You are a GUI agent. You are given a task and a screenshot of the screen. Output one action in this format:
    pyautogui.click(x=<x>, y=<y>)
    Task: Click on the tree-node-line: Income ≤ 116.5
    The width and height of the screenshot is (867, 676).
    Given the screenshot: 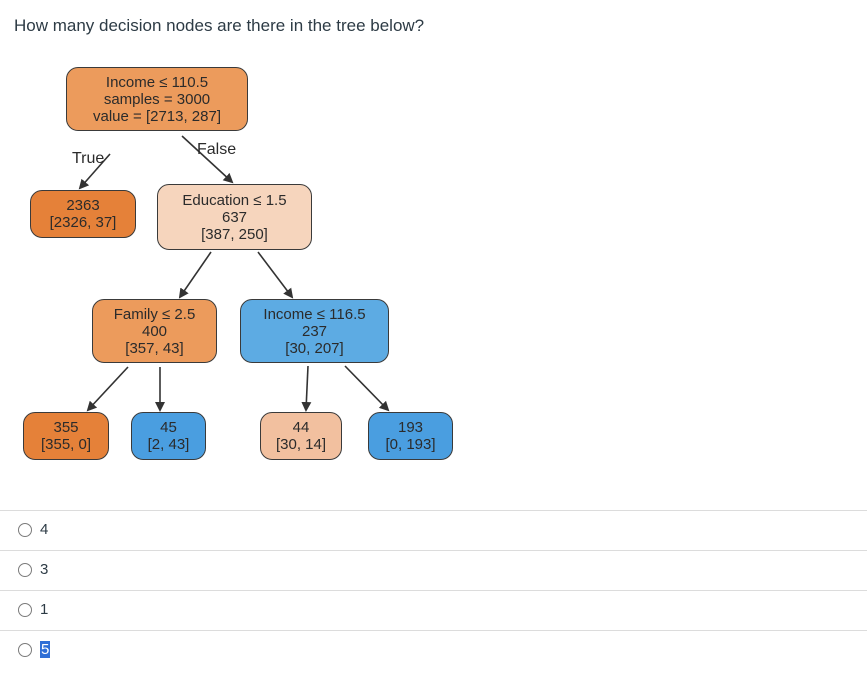 What is the action you would take?
    pyautogui.click(x=314, y=314)
    